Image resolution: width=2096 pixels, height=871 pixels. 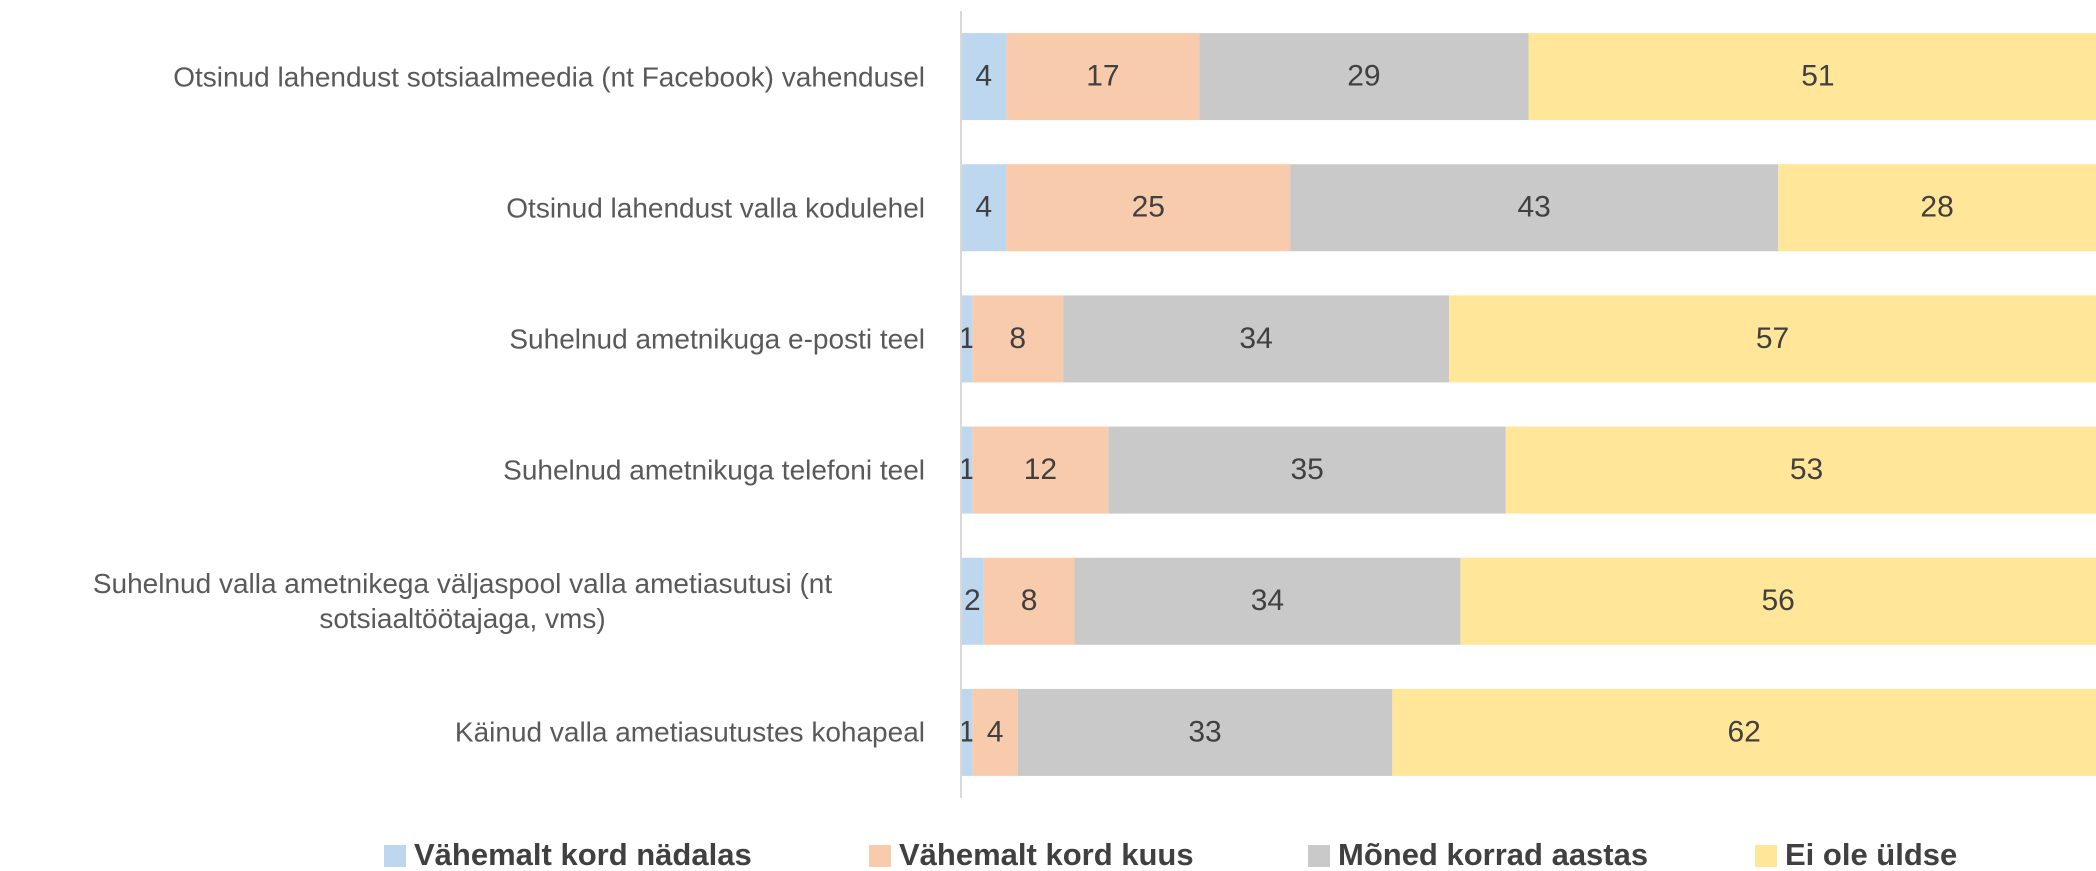 I want to click on data-label: 62, so click(x=1743, y=731).